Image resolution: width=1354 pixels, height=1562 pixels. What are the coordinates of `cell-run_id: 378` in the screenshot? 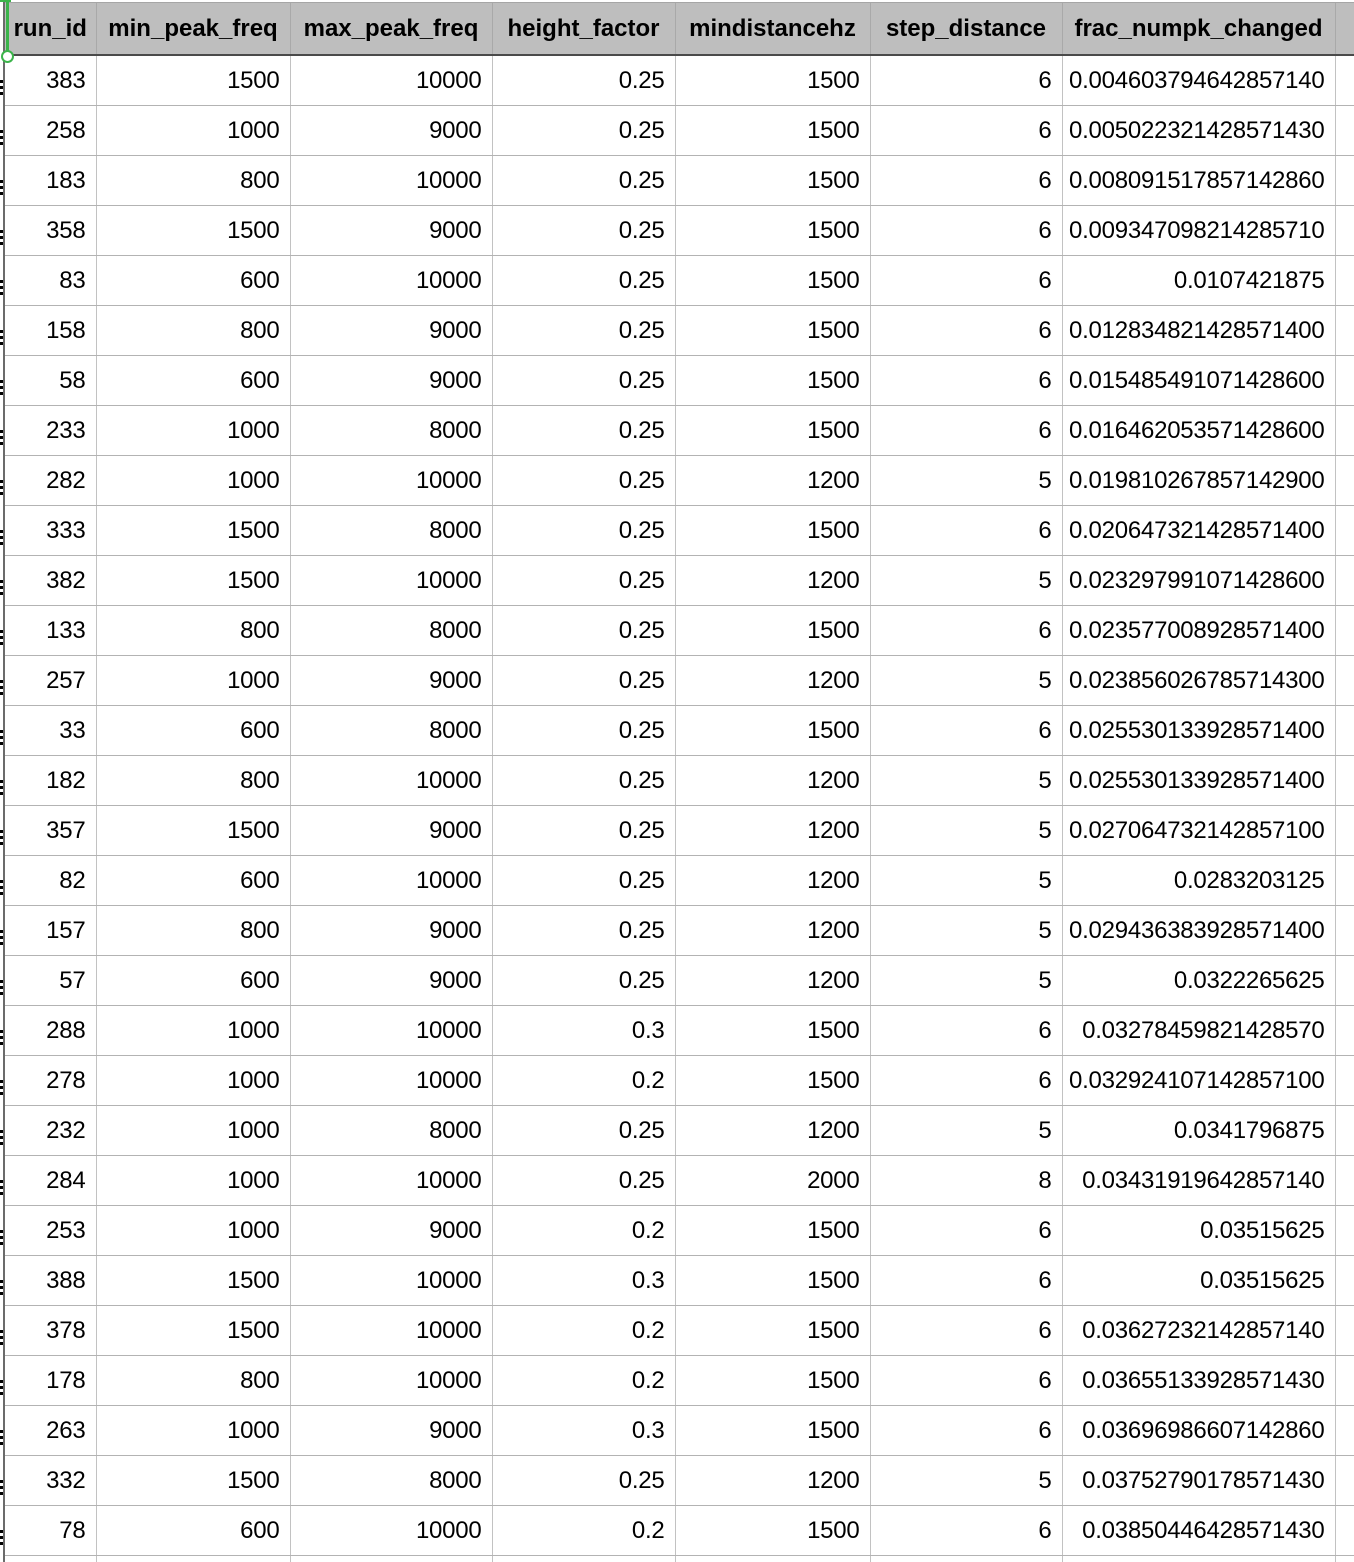 It's located at (49, 1330).